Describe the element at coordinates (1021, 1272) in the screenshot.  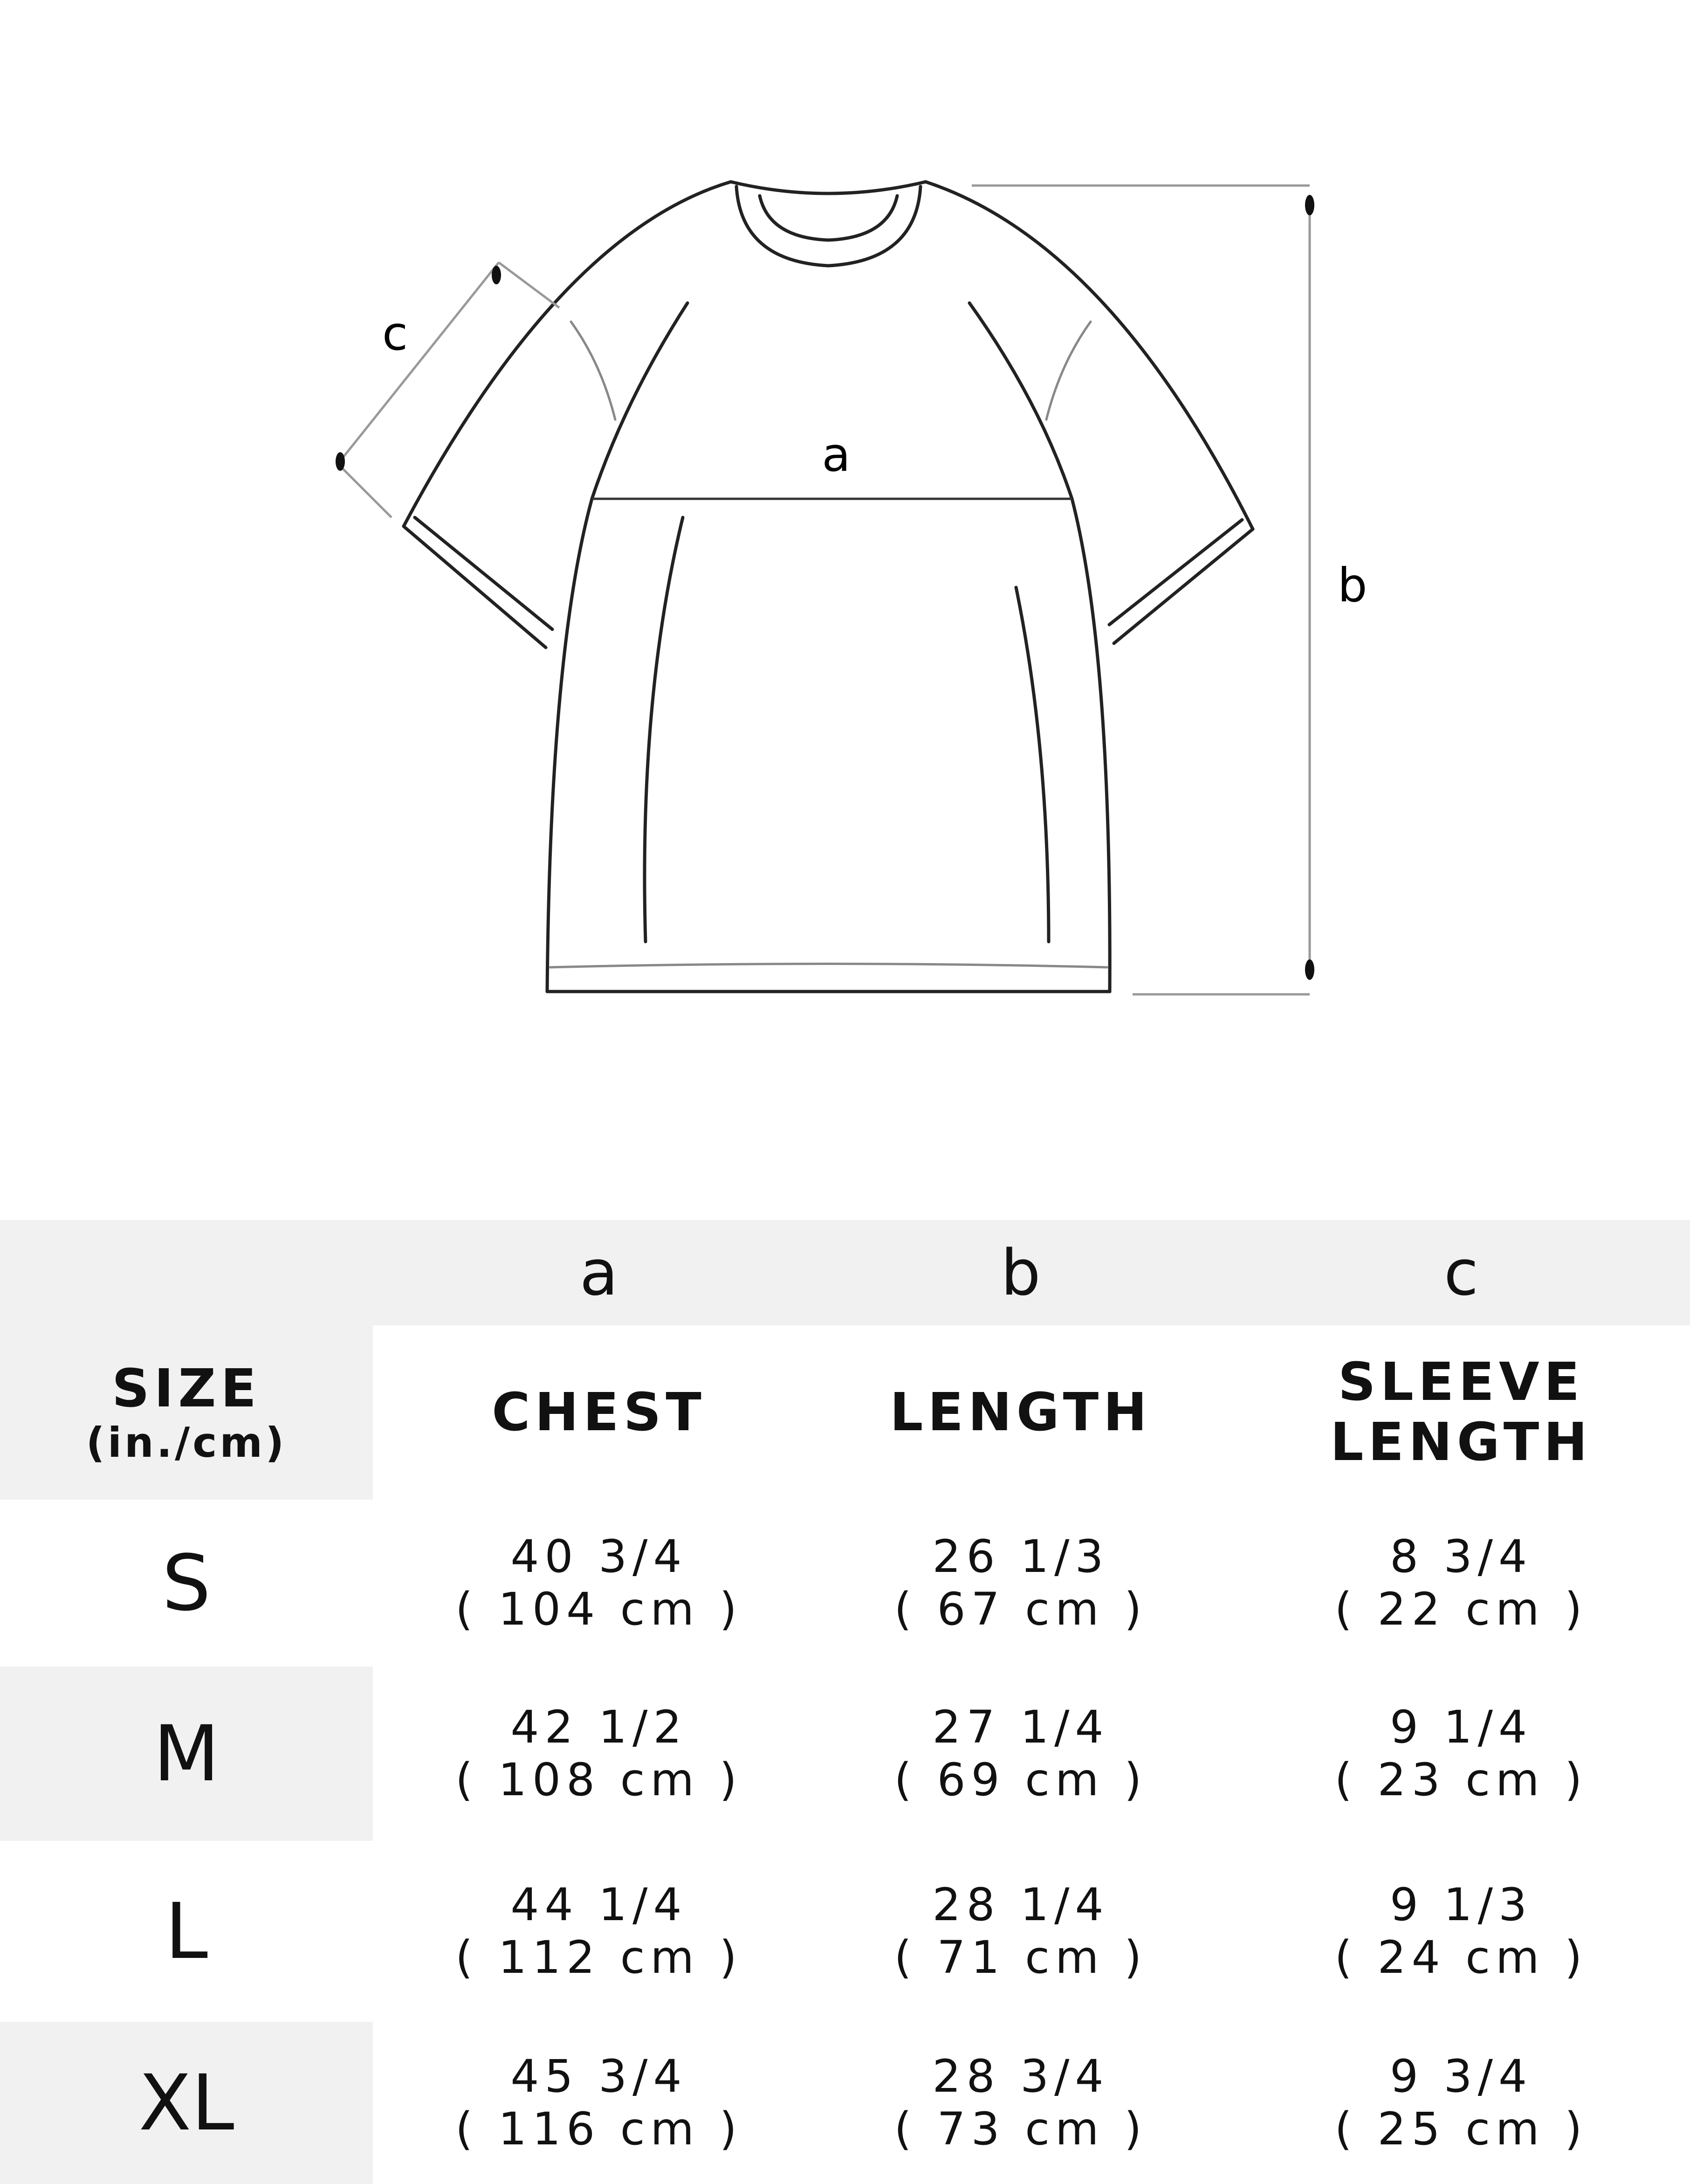
I see `column-letter-b: b` at that location.